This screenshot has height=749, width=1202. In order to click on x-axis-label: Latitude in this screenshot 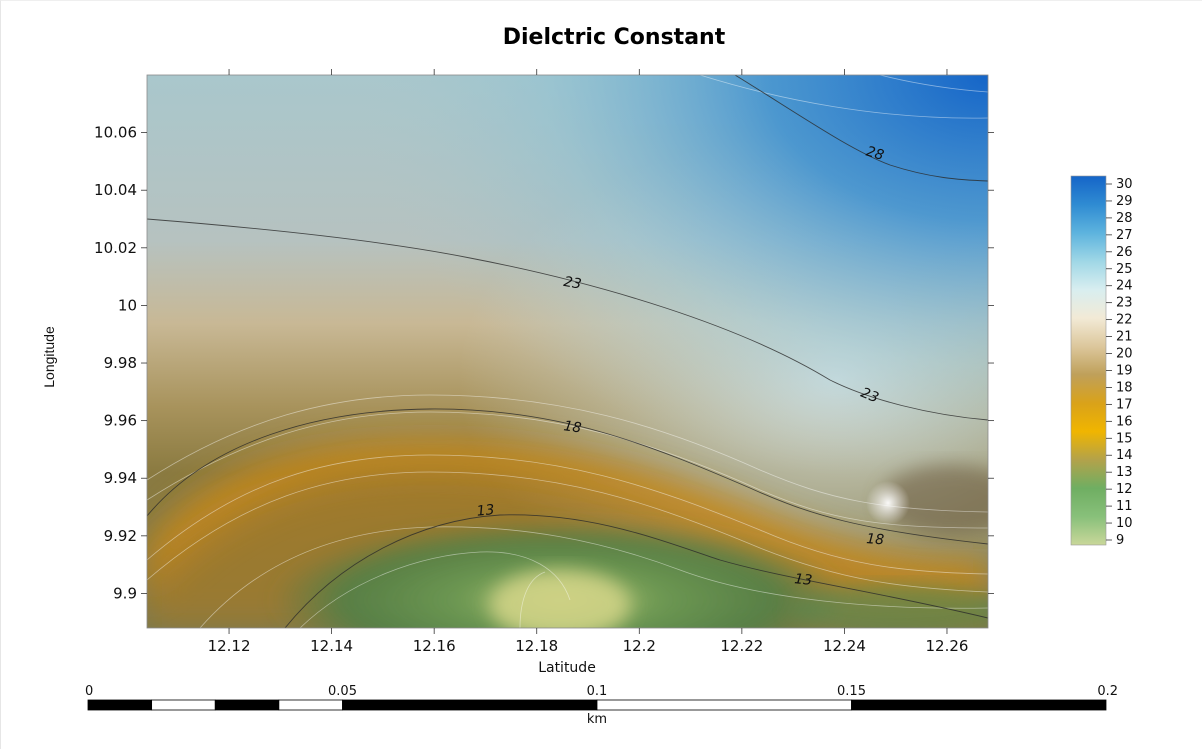, I will do `click(567, 668)`.